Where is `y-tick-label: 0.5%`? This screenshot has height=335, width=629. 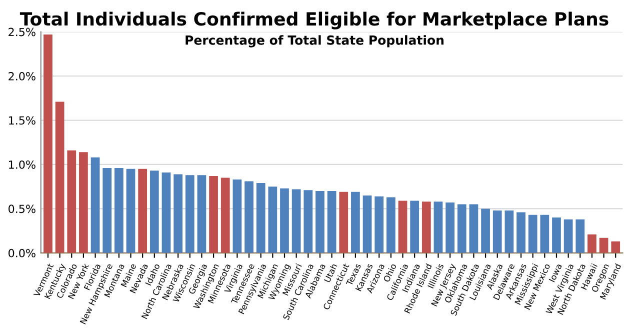 y-tick-label: 0.5% is located at coordinates (22, 209).